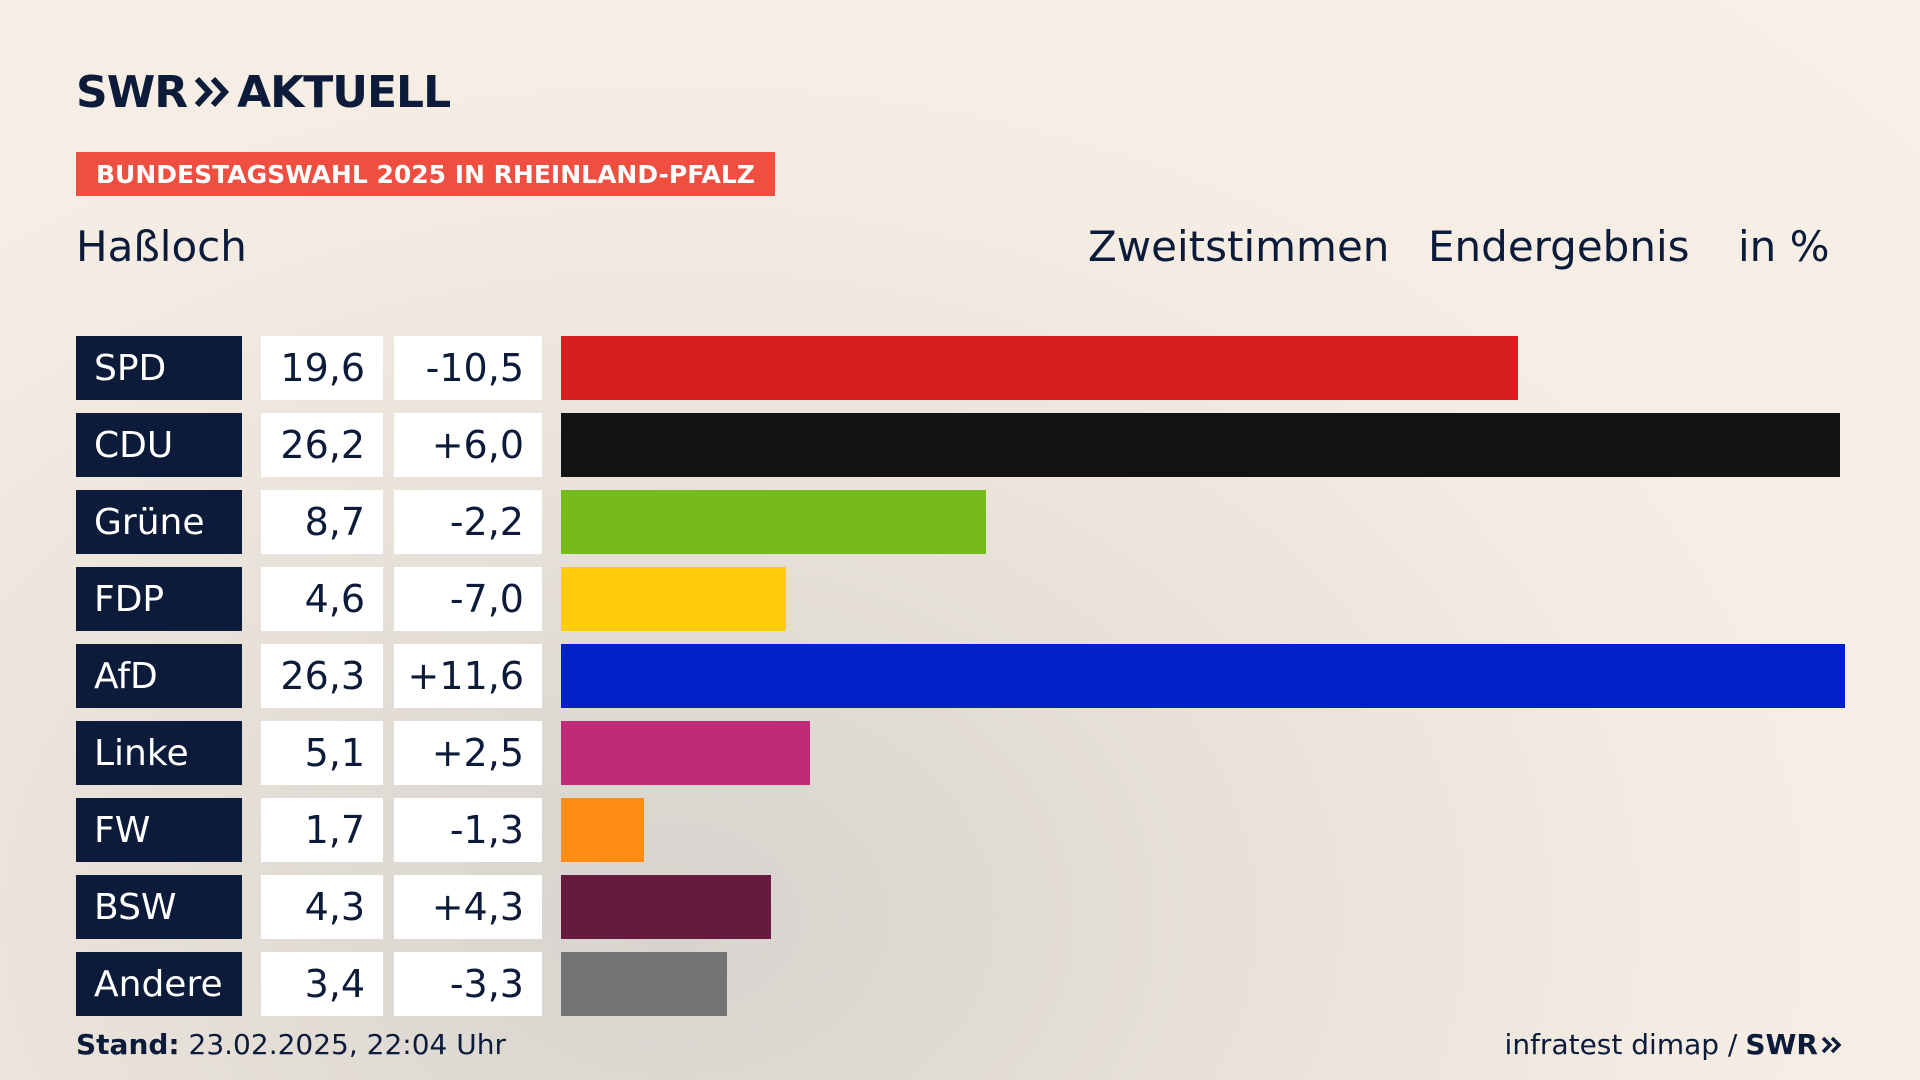 This screenshot has height=1080, width=1920. What do you see at coordinates (468, 445) in the screenshot?
I see `diff-label: +6,0` at bounding box center [468, 445].